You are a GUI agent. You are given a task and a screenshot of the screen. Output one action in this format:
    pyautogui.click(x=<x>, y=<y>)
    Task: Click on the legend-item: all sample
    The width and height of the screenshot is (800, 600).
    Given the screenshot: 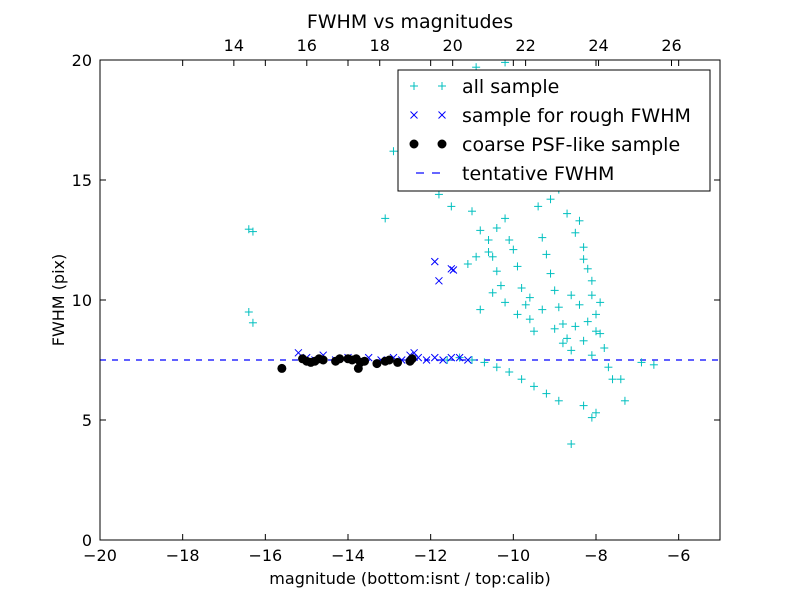 What is the action you would take?
    pyautogui.click(x=484, y=87)
    